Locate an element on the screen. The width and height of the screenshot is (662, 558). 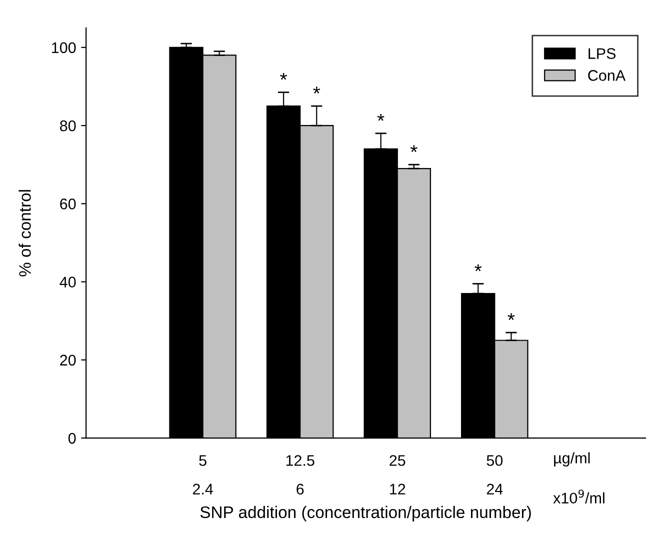
legend-label: LPS is located at coordinates (602, 53).